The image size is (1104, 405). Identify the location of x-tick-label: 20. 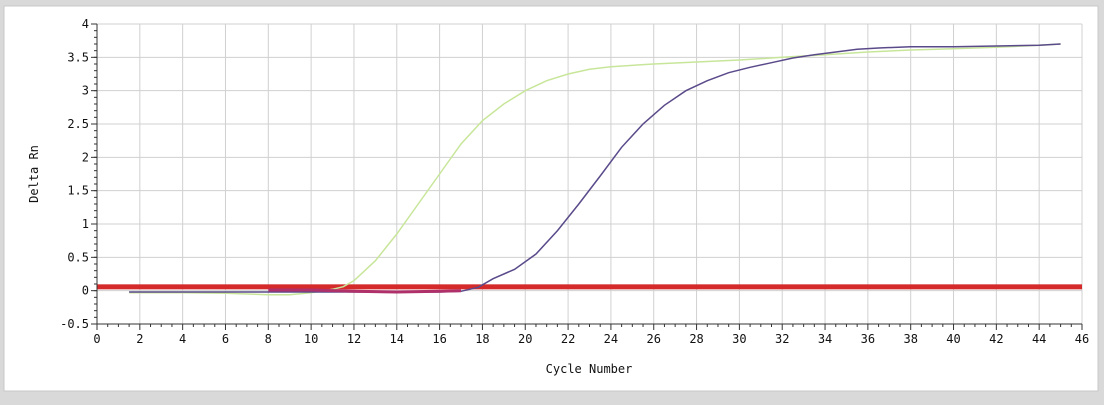
(525, 339).